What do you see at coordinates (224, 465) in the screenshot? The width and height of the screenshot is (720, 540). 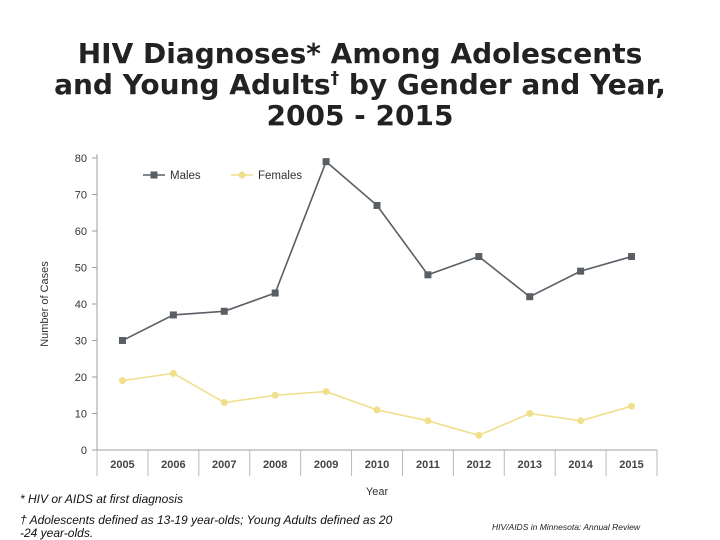 I see `x-tick-label-2007: 2007` at bounding box center [224, 465].